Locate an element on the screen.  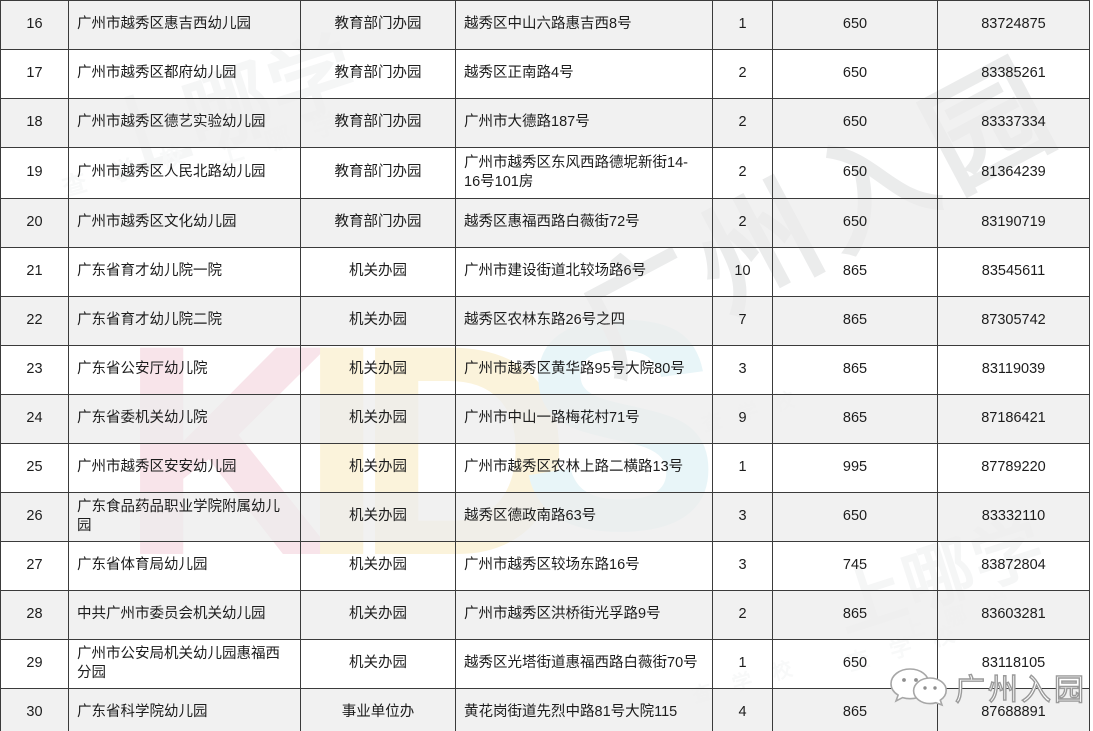
cell-address: 广州市中山一路梅花村71号 is located at coordinates (584, 419).